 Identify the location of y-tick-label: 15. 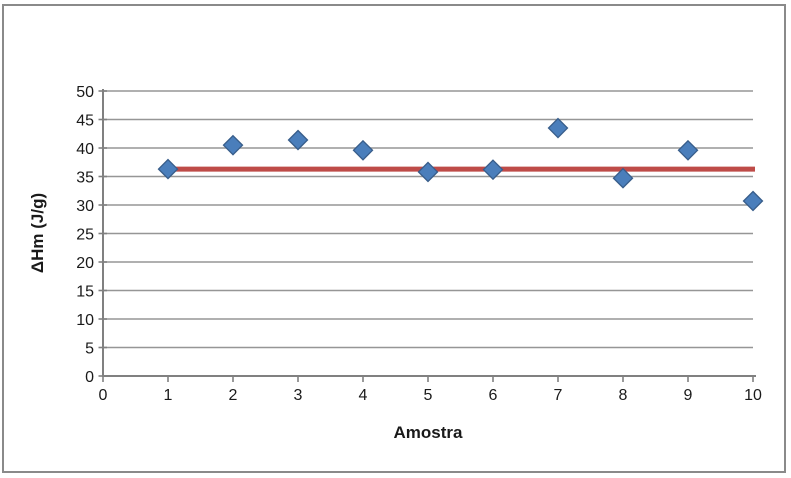
(85, 292).